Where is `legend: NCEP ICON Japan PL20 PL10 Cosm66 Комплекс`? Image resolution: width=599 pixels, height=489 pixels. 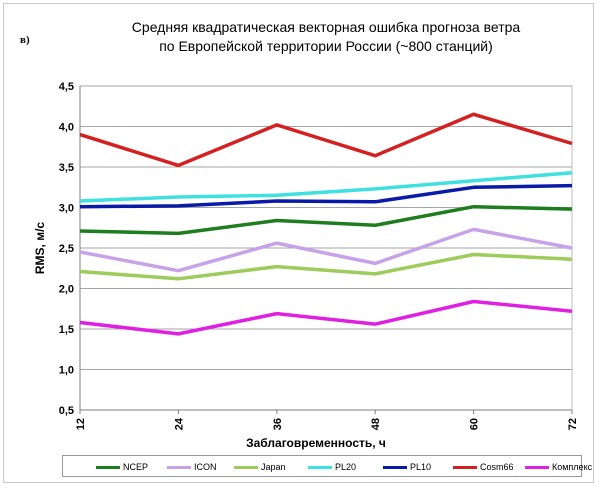
legend: NCEP ICON Japan PL20 PL10 Cosm66 Комплекс is located at coordinates (327, 466).